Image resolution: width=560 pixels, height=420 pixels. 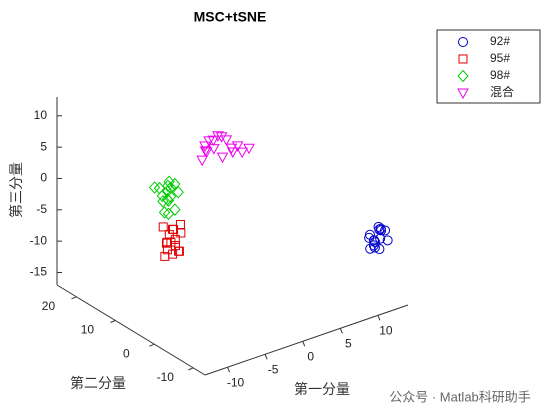 What do you see at coordinates (126, 353) in the screenshot?
I see `y-tick-label: 0` at bounding box center [126, 353].